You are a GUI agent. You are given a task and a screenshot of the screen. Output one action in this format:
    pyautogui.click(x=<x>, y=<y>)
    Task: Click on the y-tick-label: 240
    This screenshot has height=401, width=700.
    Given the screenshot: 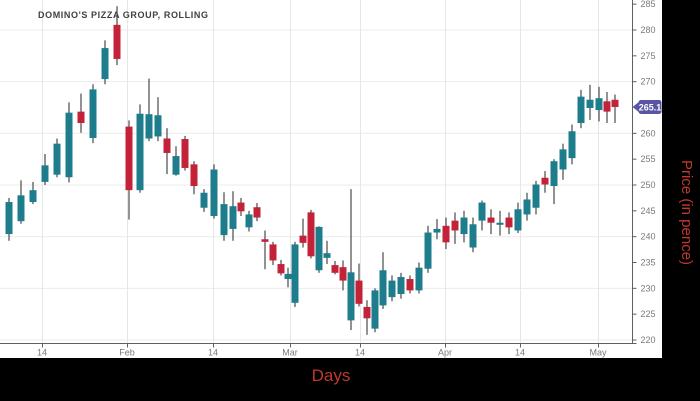 What is the action you would take?
    pyautogui.click(x=648, y=237)
    